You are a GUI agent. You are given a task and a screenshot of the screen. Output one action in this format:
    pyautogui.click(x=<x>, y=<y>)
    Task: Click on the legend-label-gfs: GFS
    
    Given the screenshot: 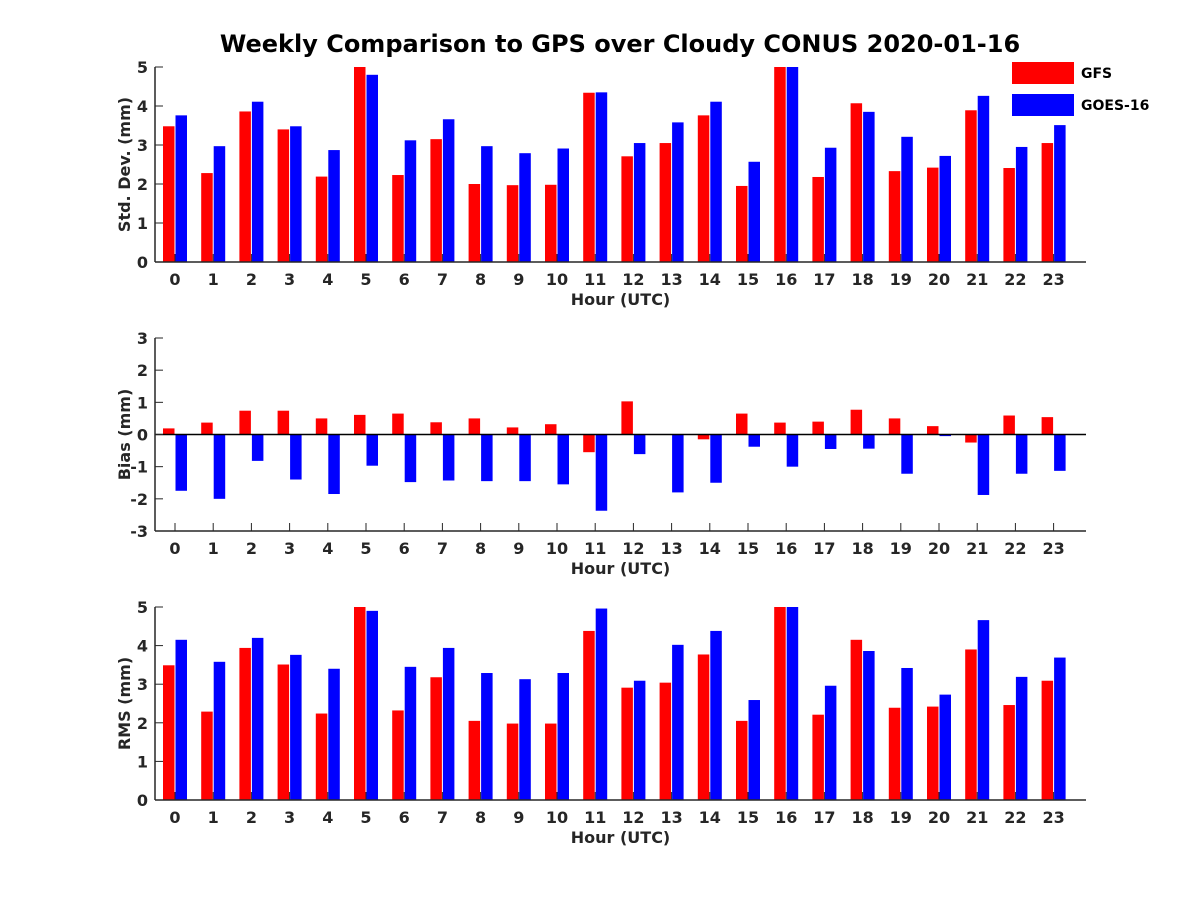 What is the action you would take?
    pyautogui.click(x=1096, y=74)
    